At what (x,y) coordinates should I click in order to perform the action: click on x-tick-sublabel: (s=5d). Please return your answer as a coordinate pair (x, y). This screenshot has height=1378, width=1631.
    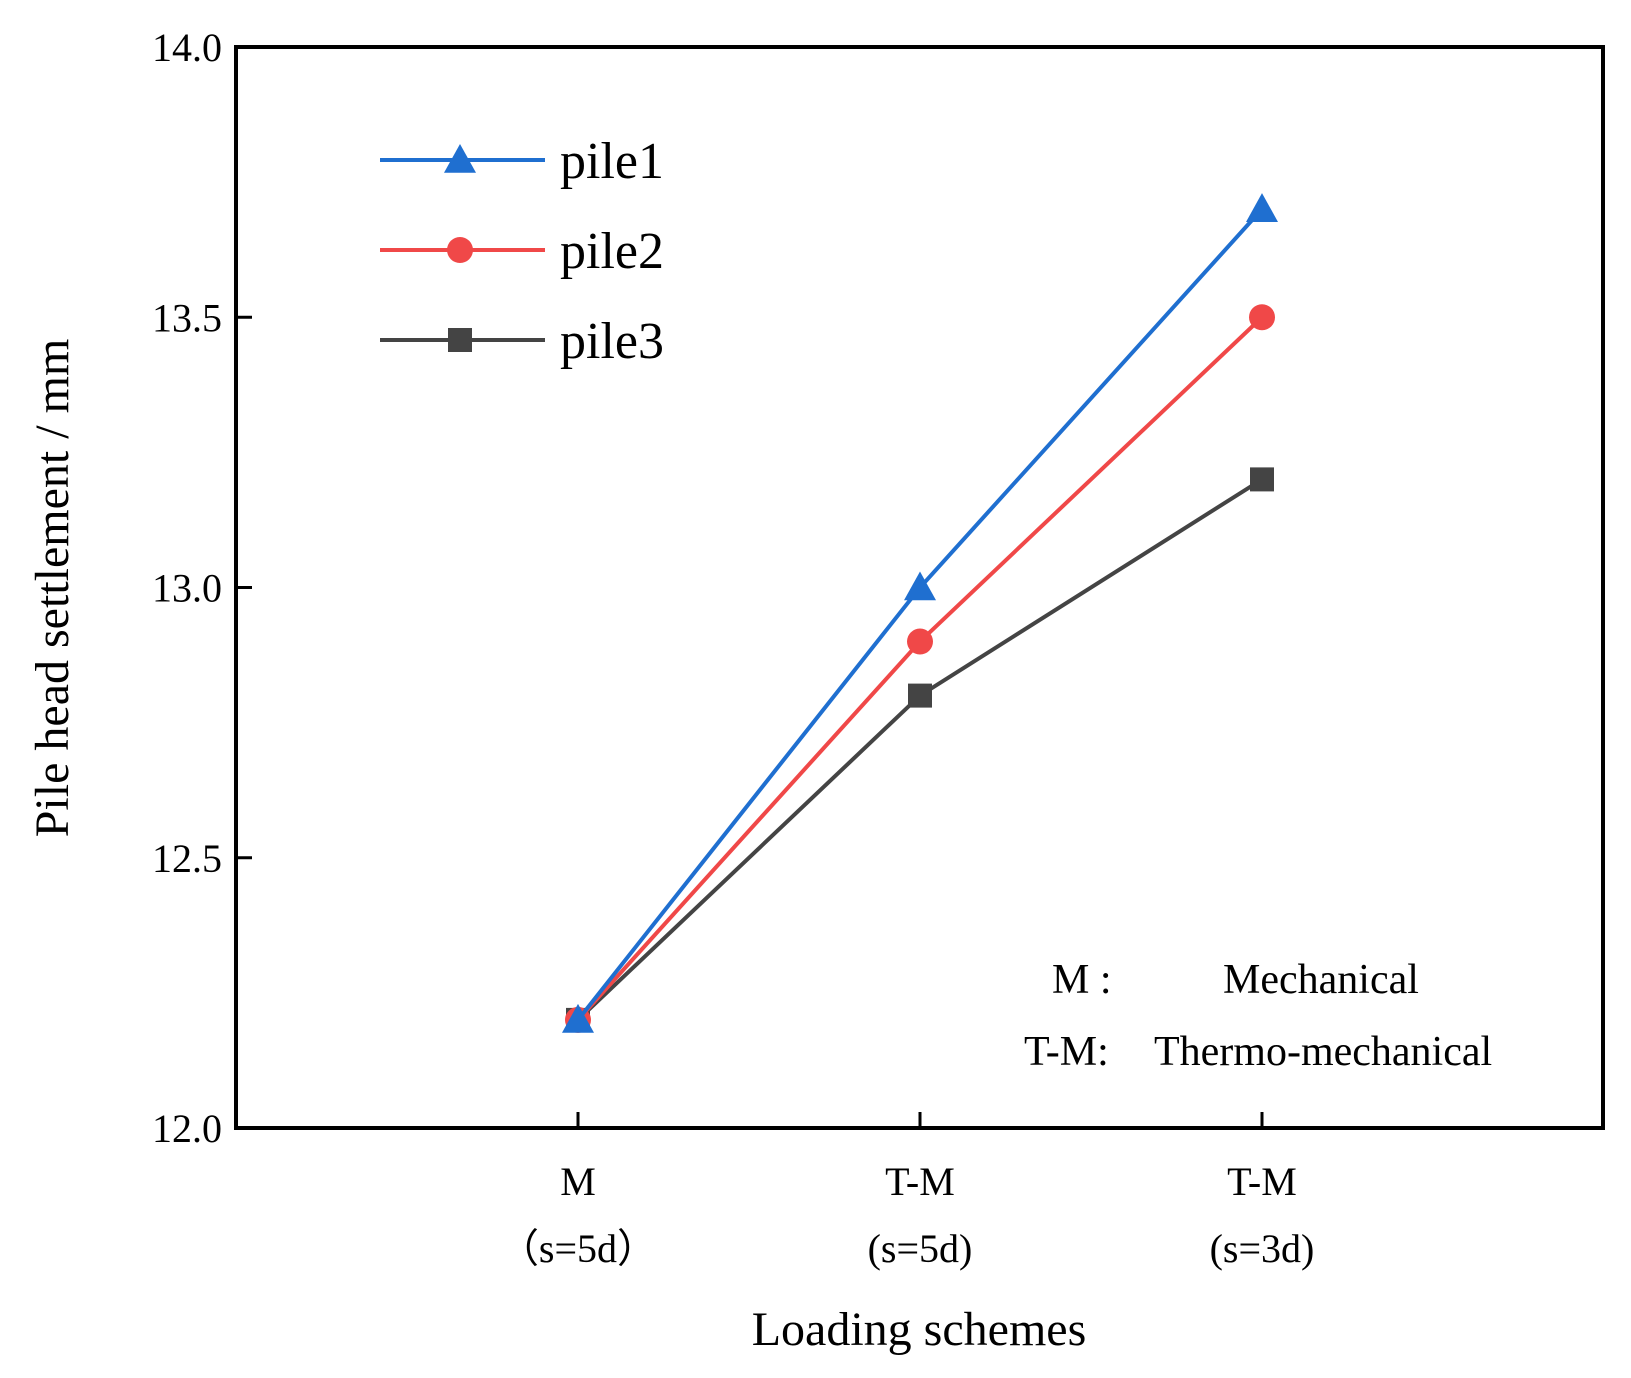
    Looking at the image, I should click on (920, 1248).